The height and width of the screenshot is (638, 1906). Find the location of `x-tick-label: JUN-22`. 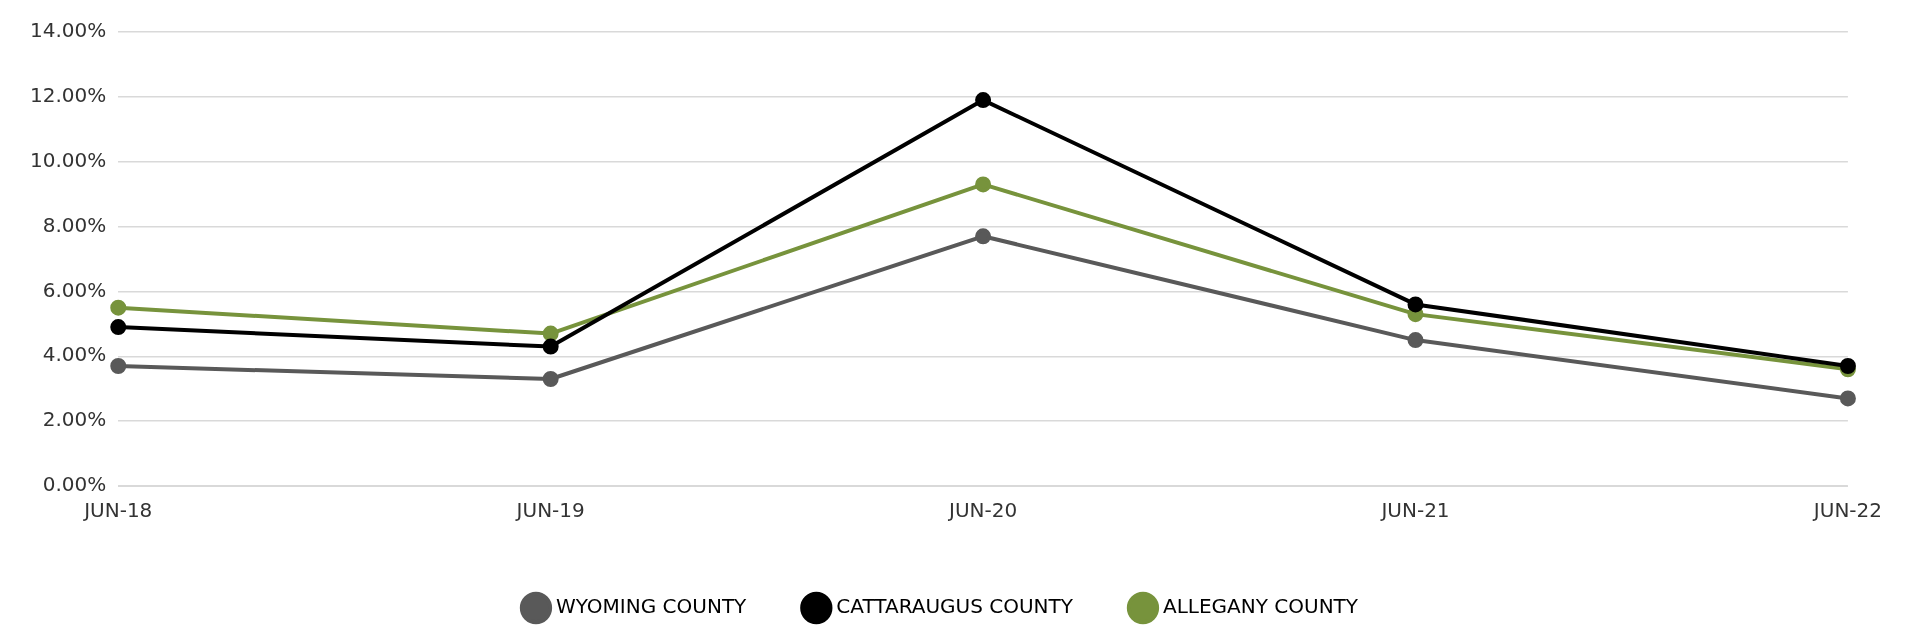

x-tick-label: JUN-22 is located at coordinates (1846, 510).